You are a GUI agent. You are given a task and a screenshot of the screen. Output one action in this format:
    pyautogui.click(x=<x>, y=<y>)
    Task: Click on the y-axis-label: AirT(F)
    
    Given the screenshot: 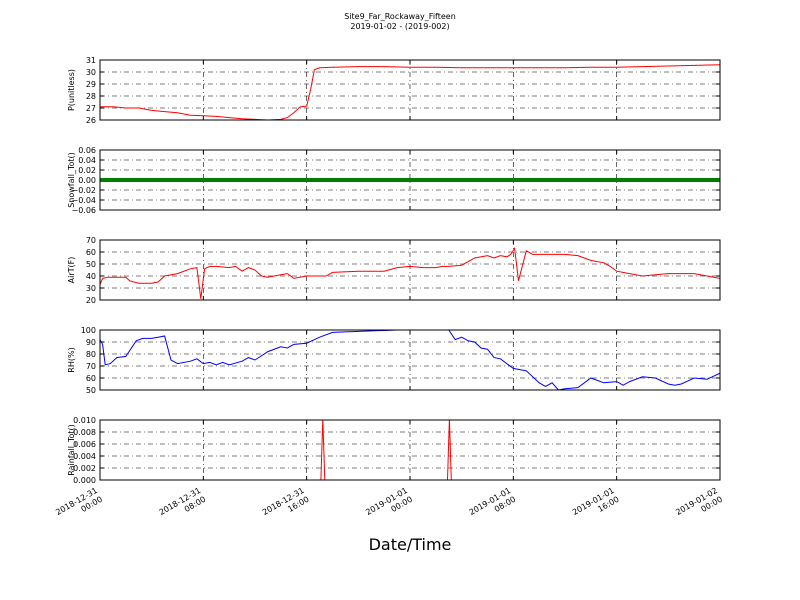 What is the action you would take?
    pyautogui.click(x=71, y=270)
    